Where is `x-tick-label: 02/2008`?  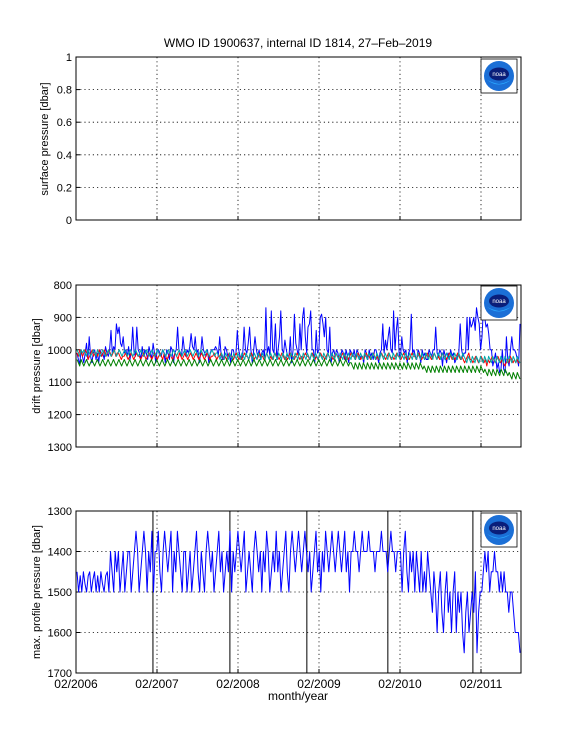 x-tick-label: 02/2008 is located at coordinates (238, 684).